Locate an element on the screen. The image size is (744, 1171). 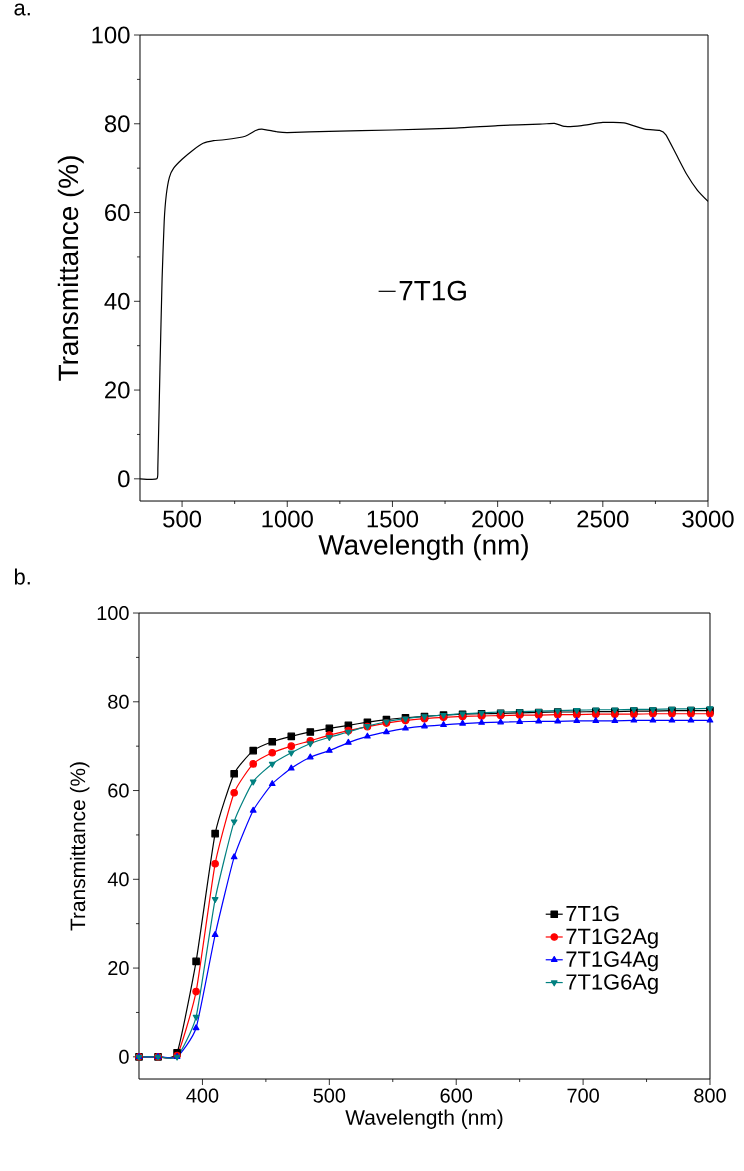
text: a. is located at coordinates (22, 9).